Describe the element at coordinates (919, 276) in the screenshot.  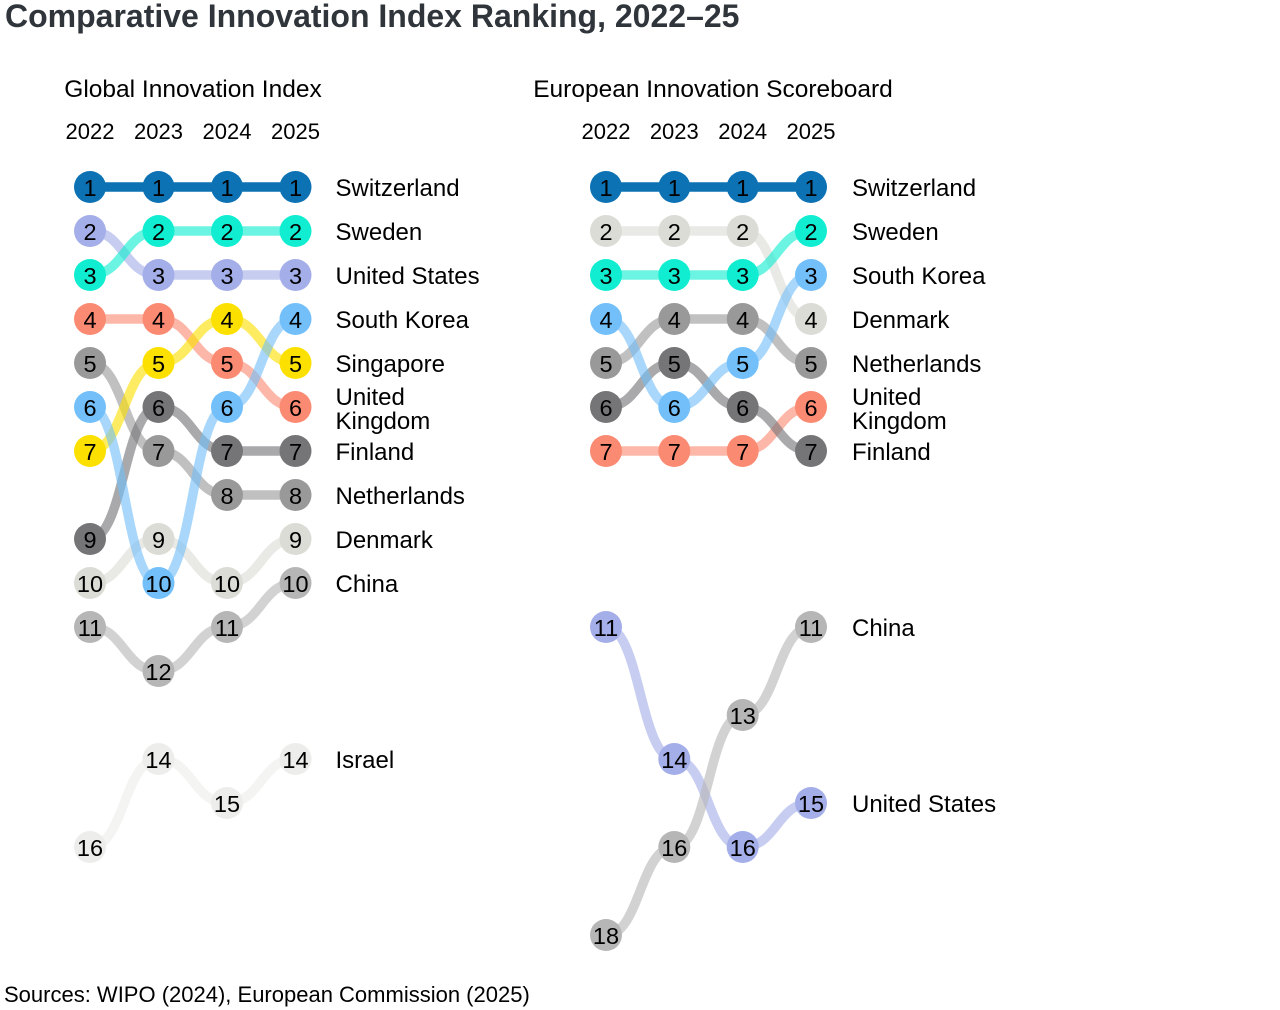
I see `svg-text: South Korea` at that location.